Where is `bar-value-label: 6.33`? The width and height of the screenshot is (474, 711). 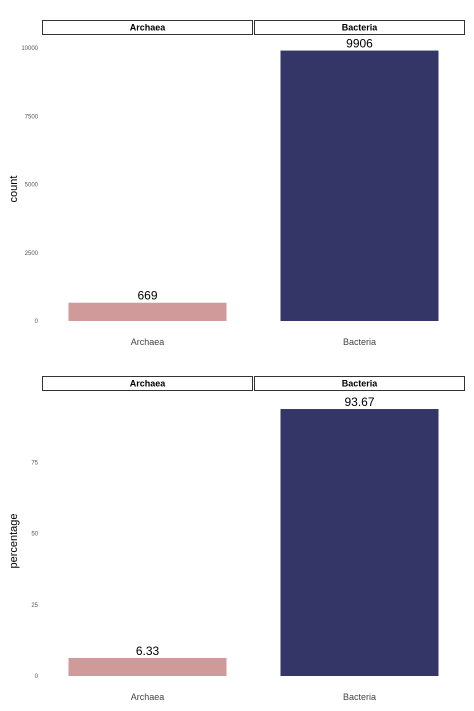
bar-value-label: 6.33 is located at coordinates (148, 651).